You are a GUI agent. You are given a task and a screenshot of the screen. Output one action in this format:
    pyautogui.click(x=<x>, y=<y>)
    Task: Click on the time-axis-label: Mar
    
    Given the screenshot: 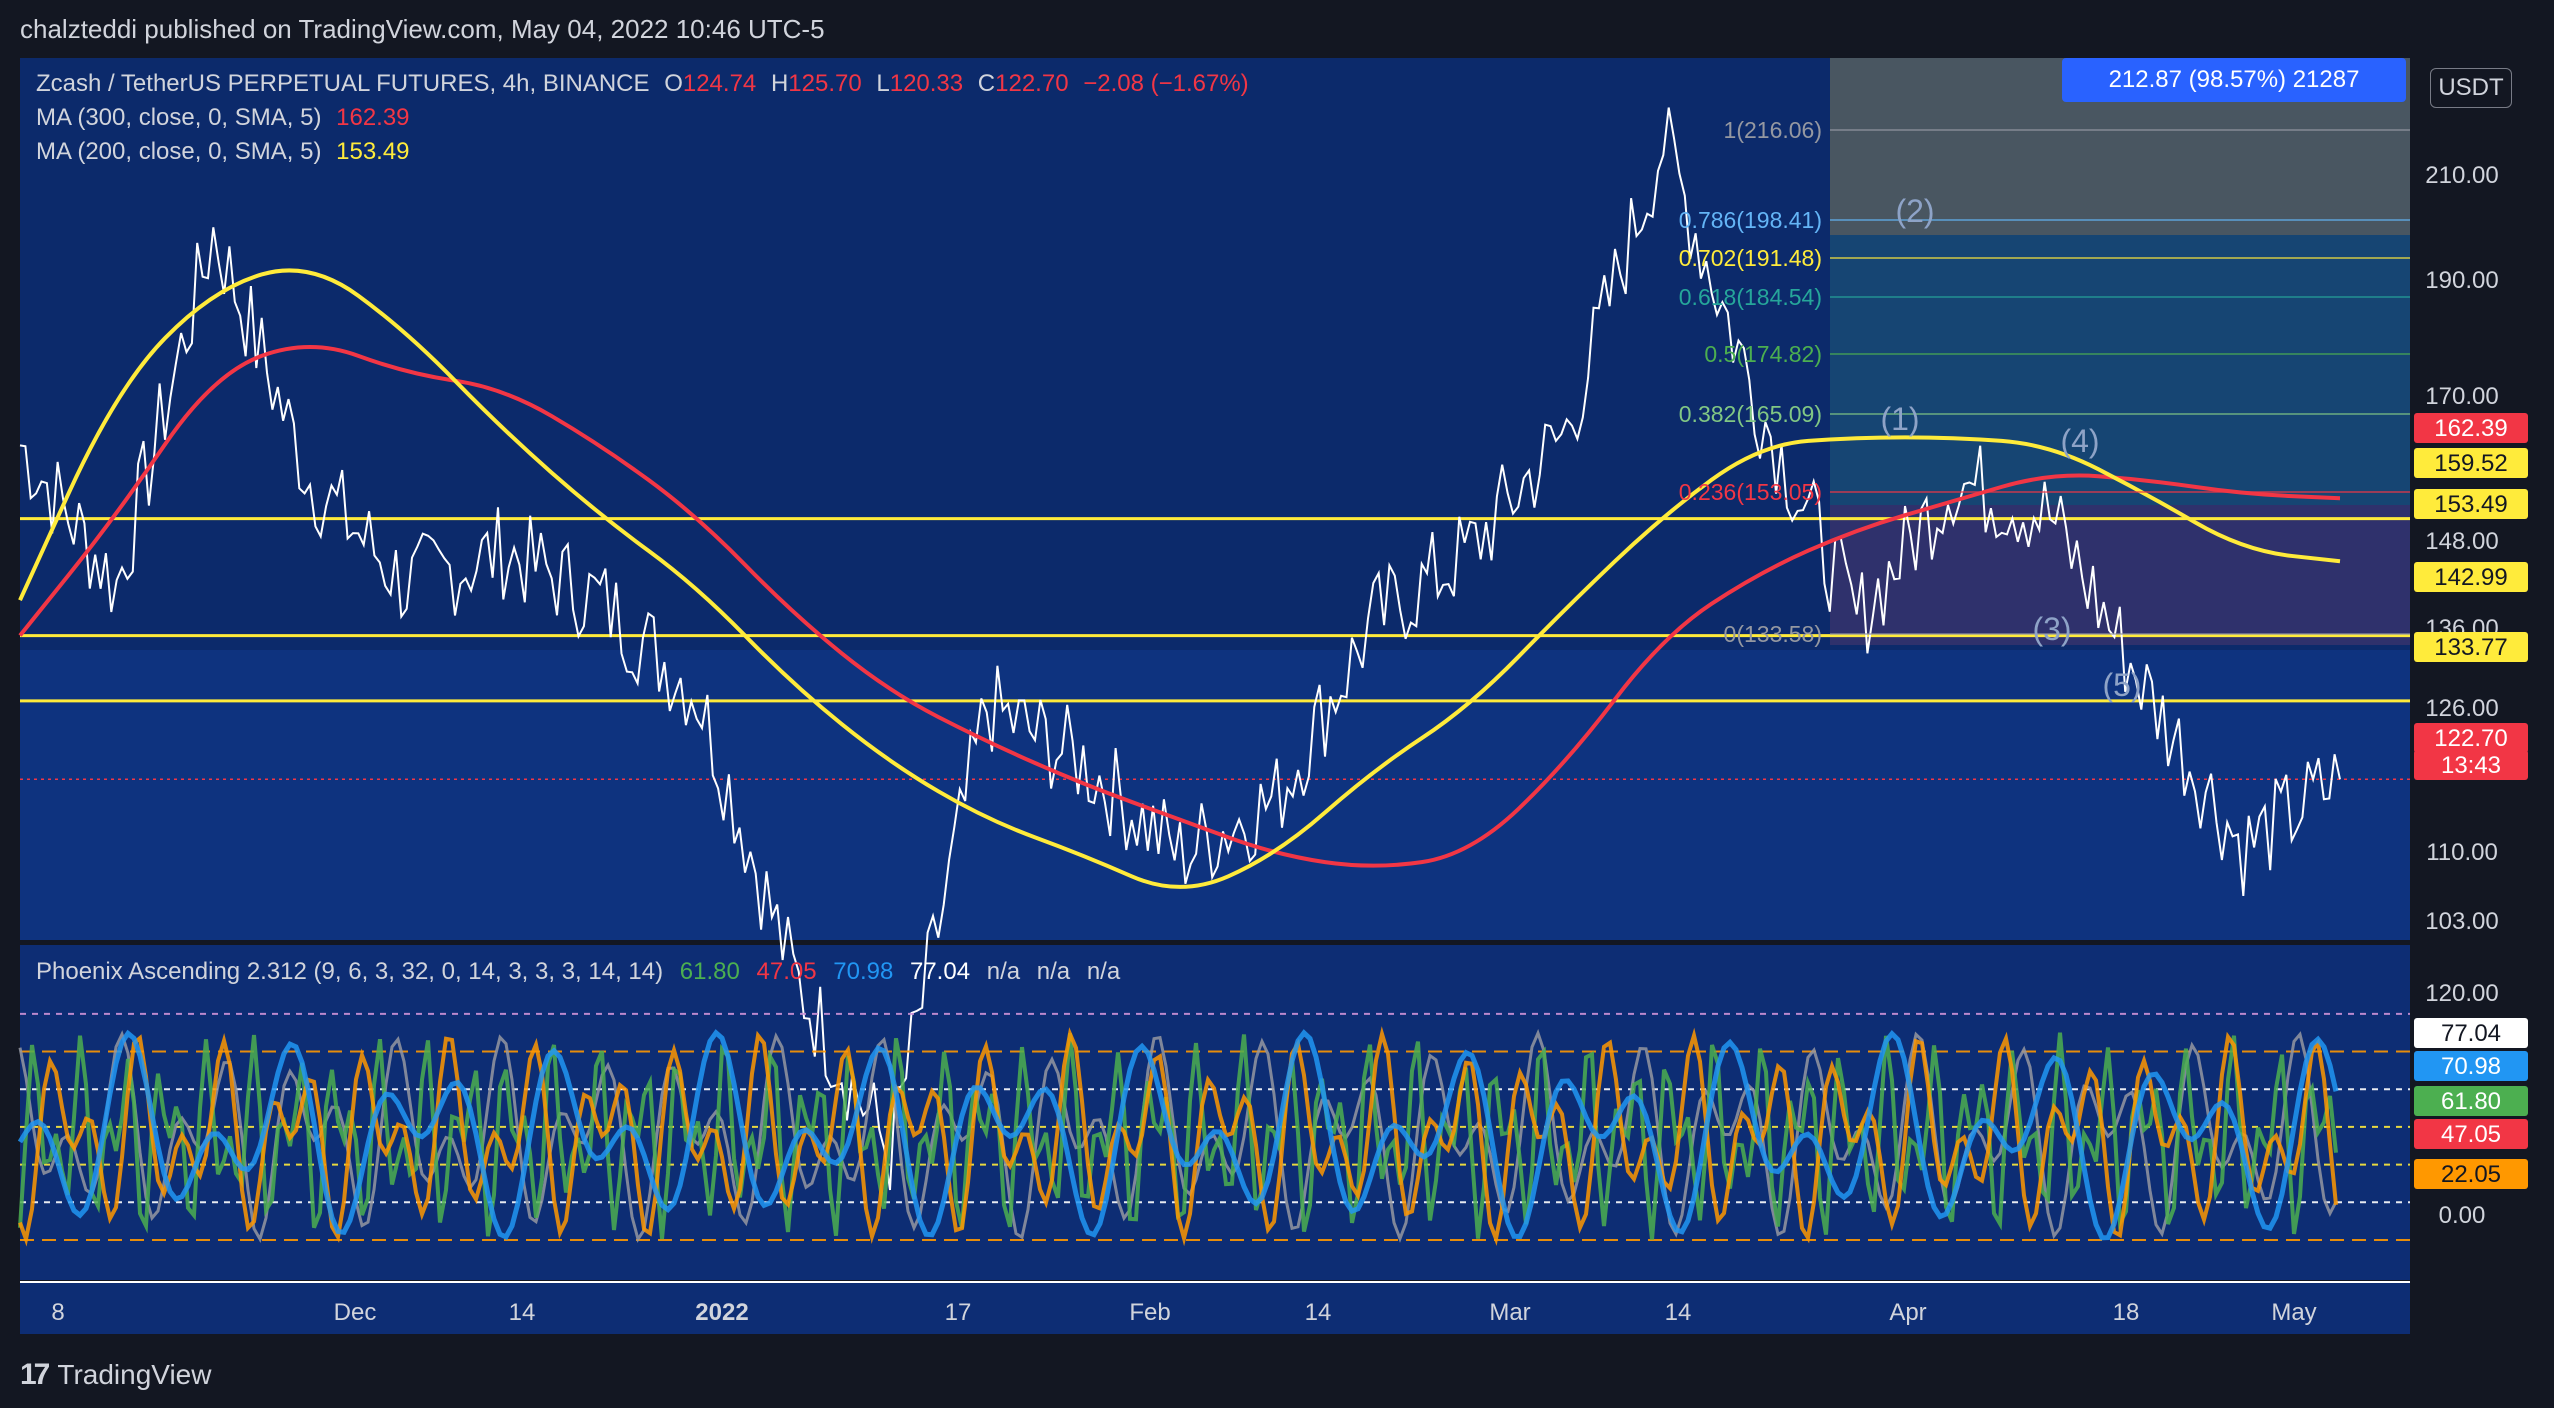 What is the action you would take?
    pyautogui.click(x=1509, y=1312)
    